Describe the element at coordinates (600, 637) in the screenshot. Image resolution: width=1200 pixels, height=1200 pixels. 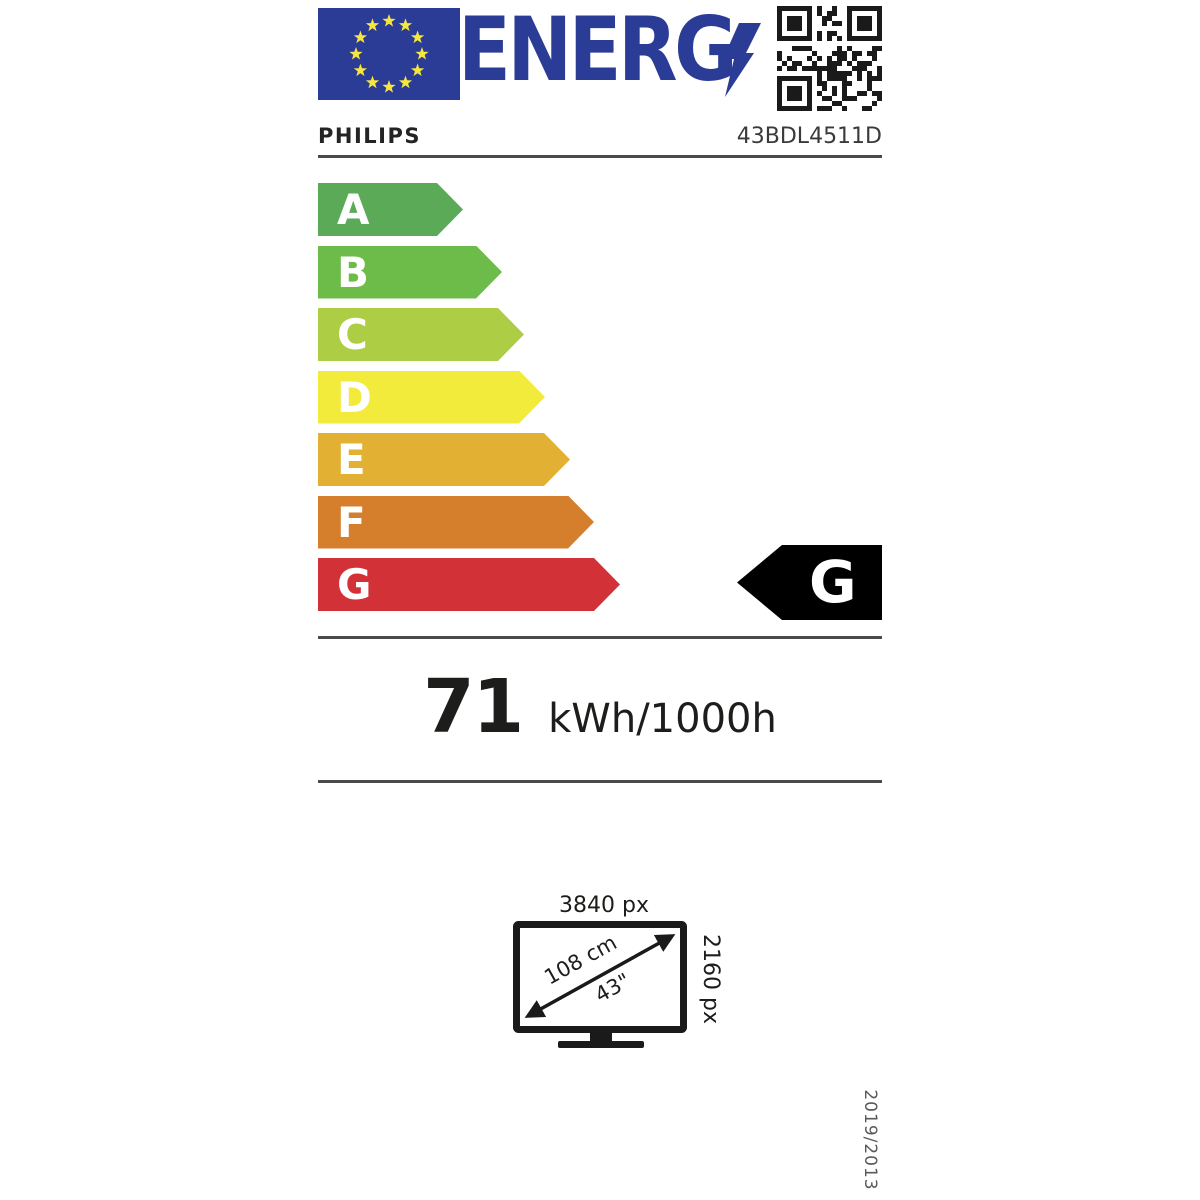
I see `divider-middle` at that location.